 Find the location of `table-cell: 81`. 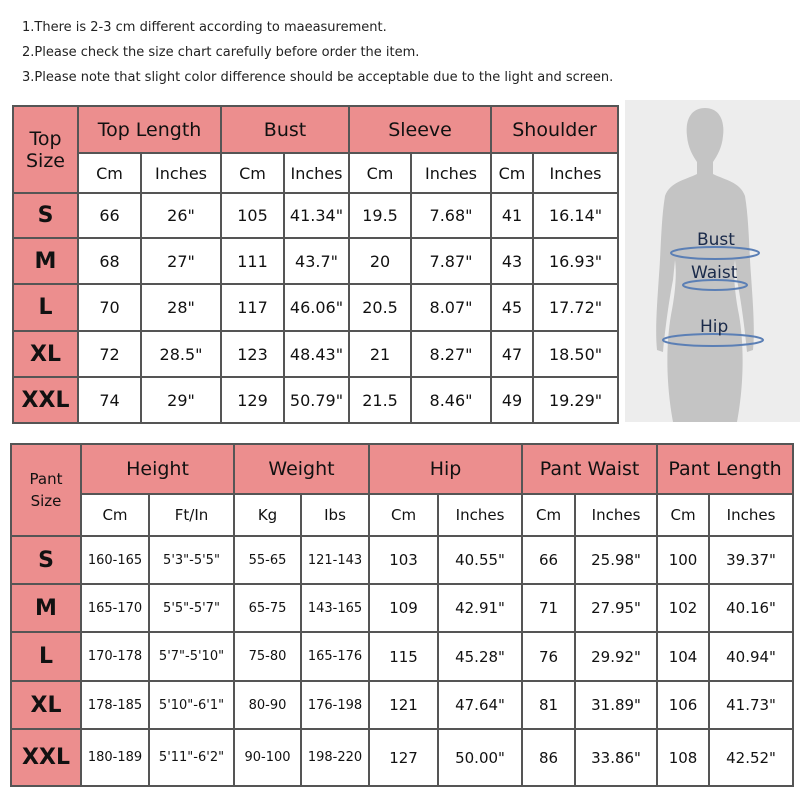

table-cell: 81 is located at coordinates (549, 705).